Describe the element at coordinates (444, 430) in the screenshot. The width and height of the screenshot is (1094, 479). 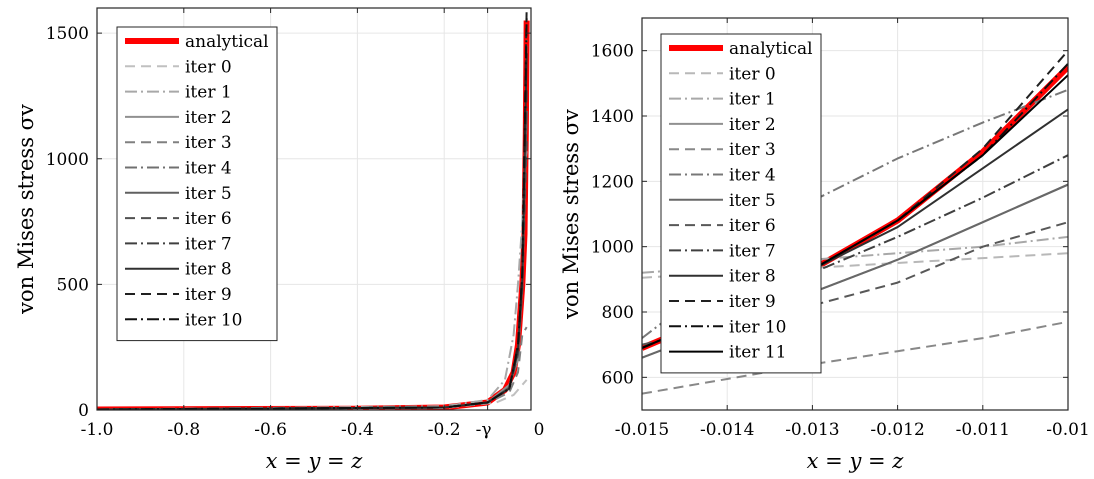
I see `x-tick-label: -0.2` at that location.